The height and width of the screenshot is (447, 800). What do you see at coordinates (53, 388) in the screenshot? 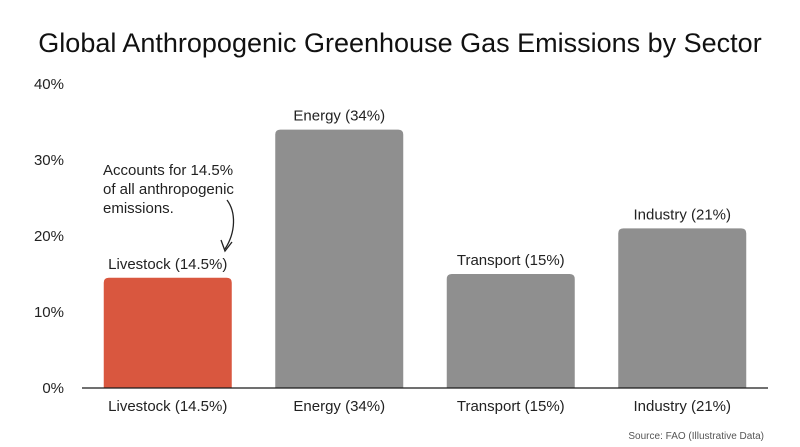
I see `y-tick-label: 0%` at bounding box center [53, 388].